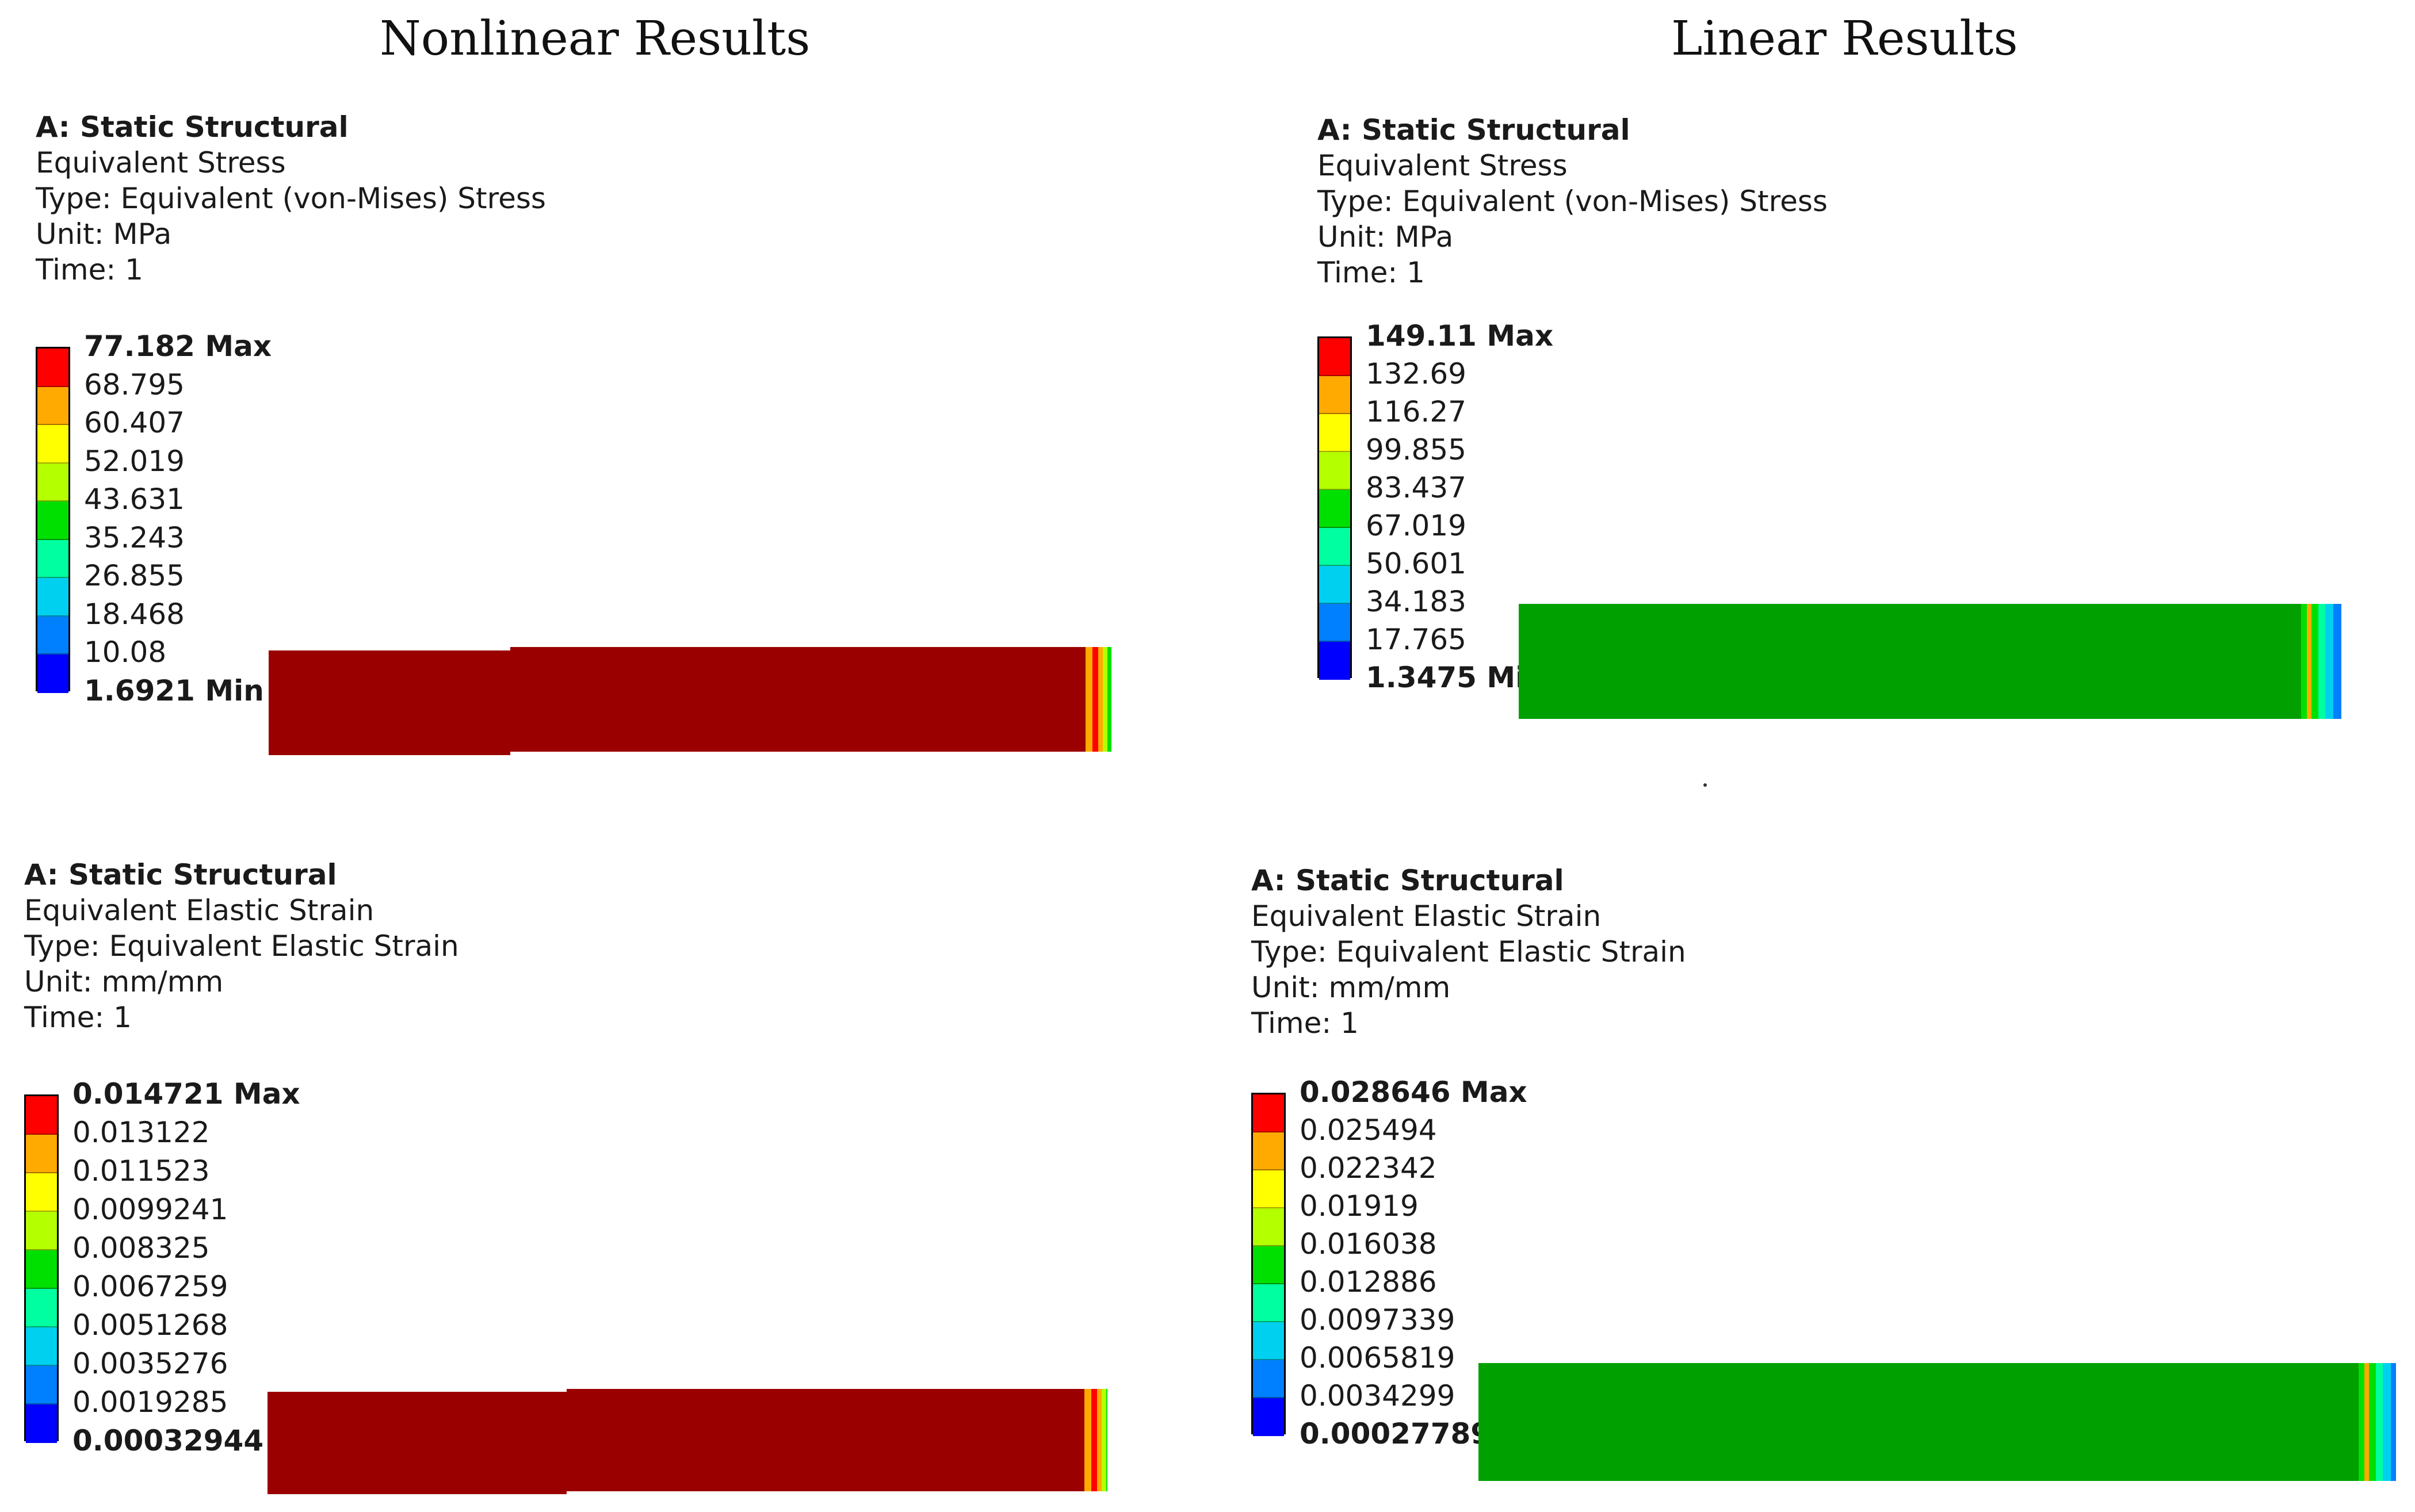 This screenshot has width=2415, height=1512. Describe the element at coordinates (1416, 639) in the screenshot. I see `legend-level-label: 17.765` at that location.